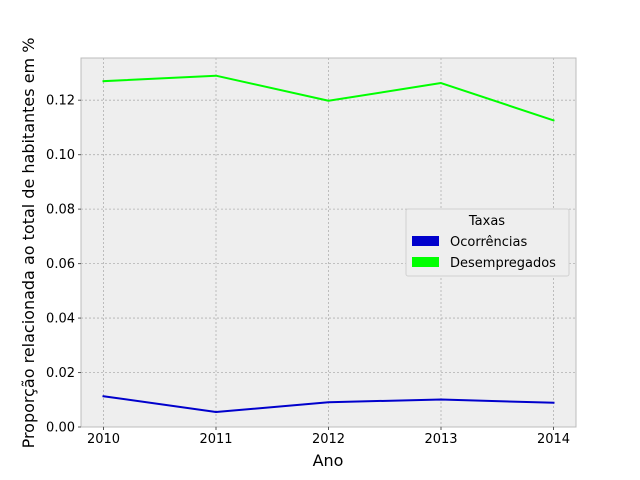  What do you see at coordinates (486, 221) in the screenshot?
I see `legend-title: Taxas` at bounding box center [486, 221].